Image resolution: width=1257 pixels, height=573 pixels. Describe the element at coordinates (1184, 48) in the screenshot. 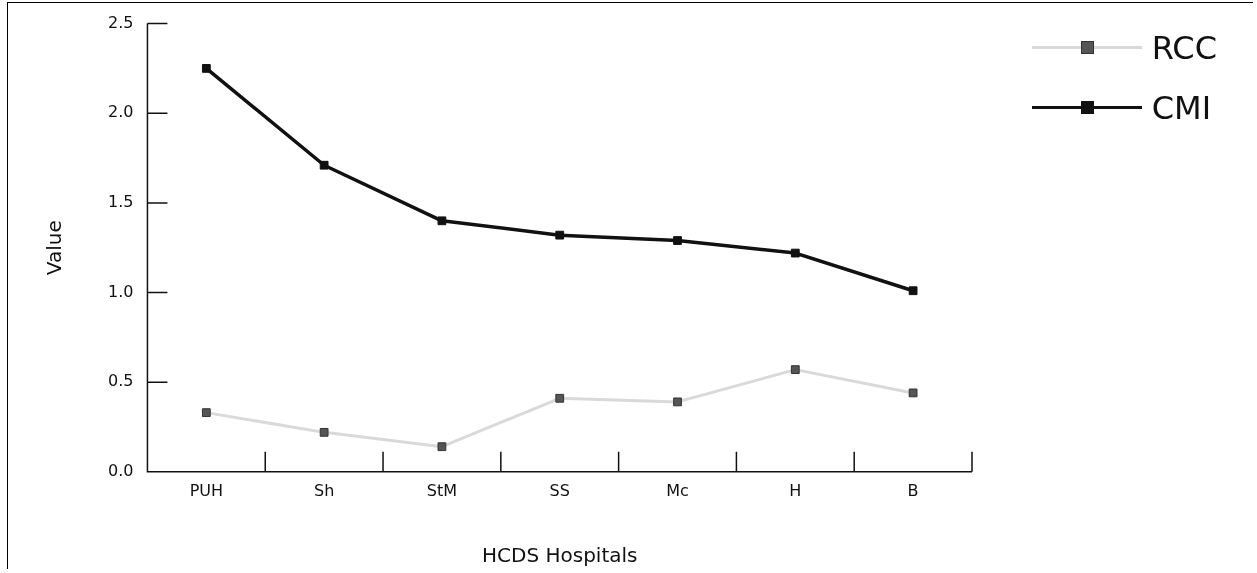

I see `legend-label: RCC` at that location.